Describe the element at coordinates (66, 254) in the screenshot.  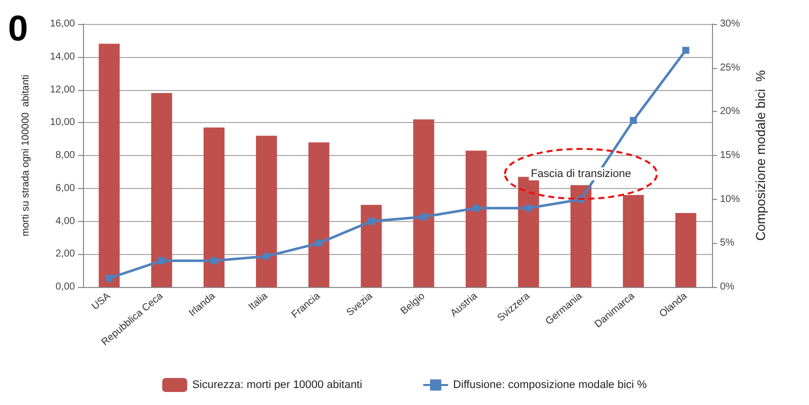
I see `y-tick-label: 2,00` at that location.